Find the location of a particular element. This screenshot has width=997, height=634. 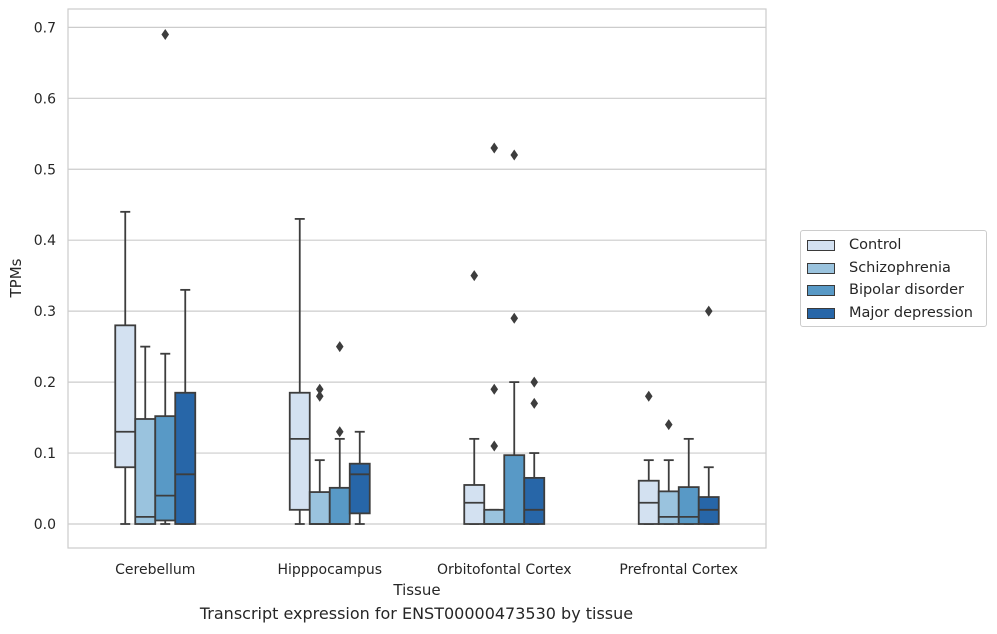

legend-swatch-control is located at coordinates (821, 245).